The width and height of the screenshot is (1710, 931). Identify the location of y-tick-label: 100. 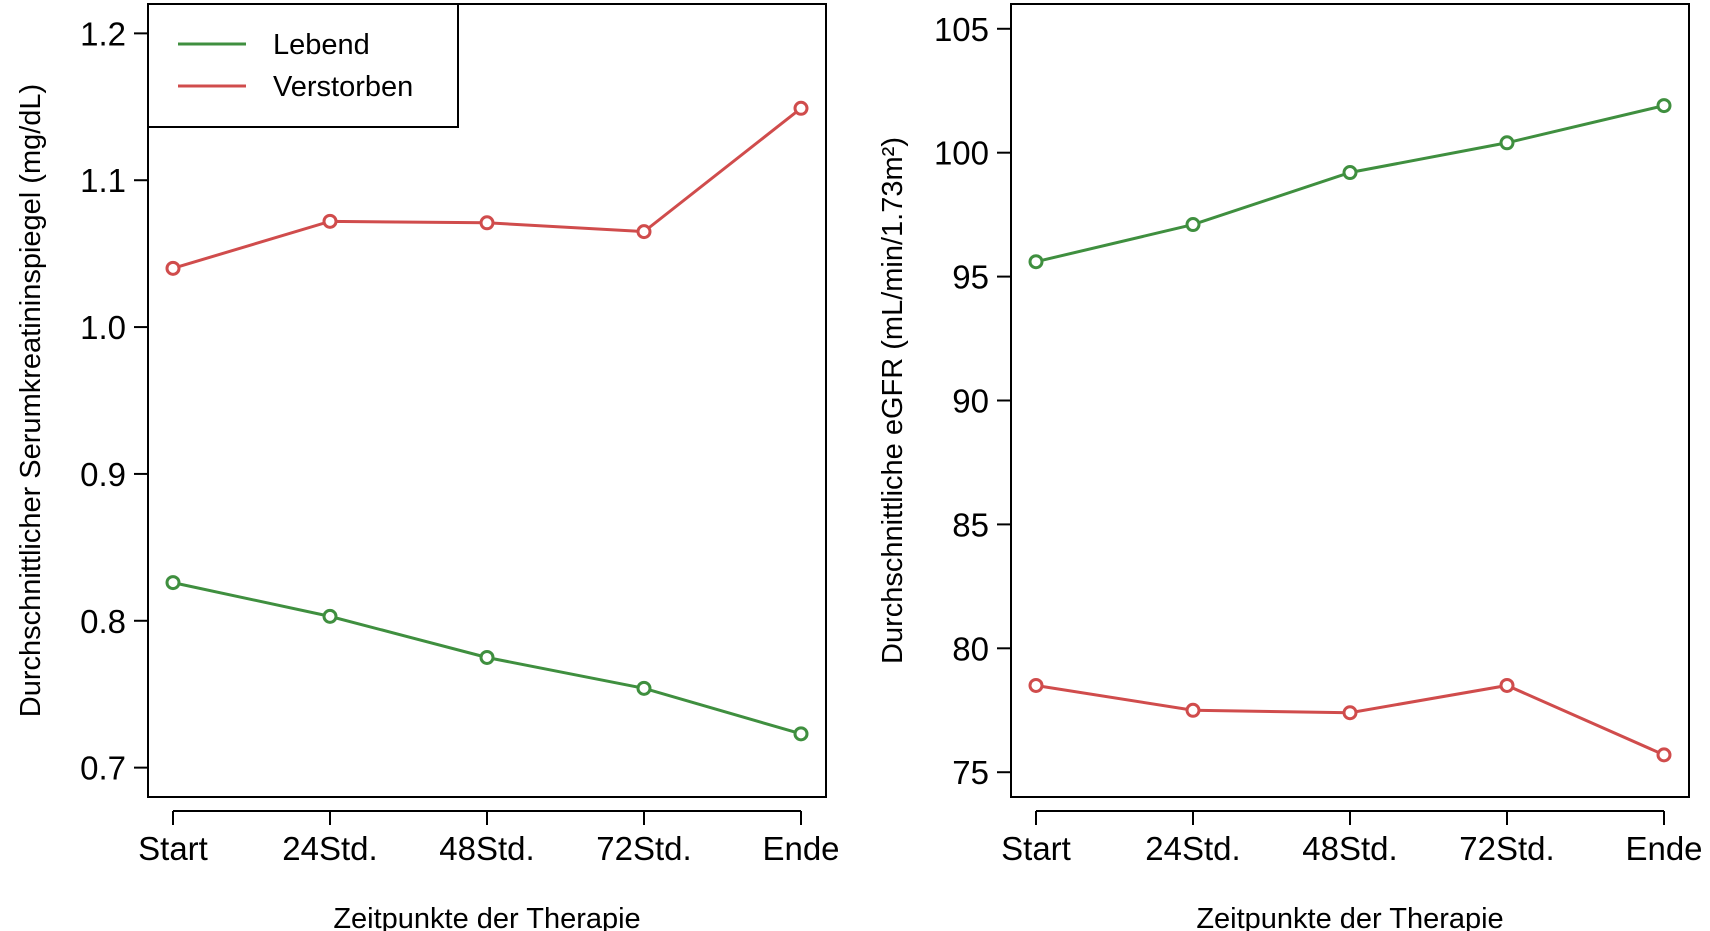
(961, 153).